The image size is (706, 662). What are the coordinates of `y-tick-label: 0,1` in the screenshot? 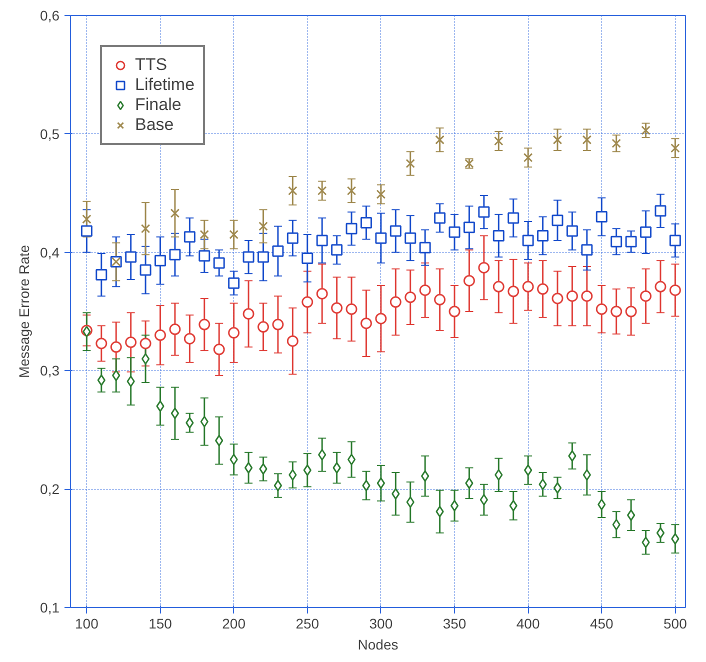 It's located at (50, 608).